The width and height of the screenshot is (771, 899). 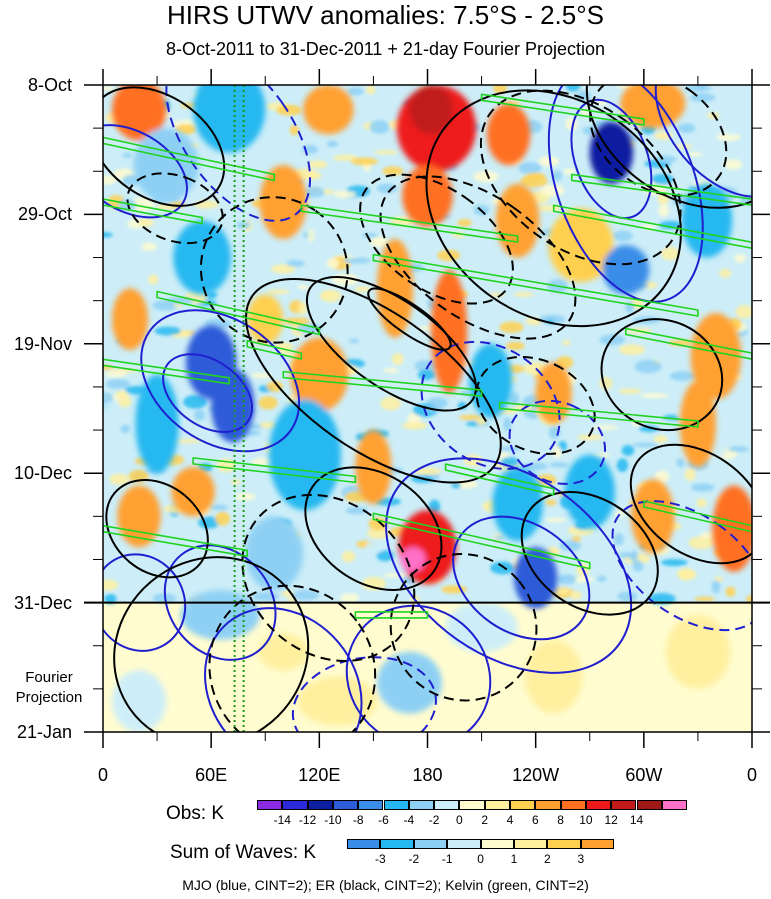 What do you see at coordinates (447, 859) in the screenshot?
I see `colorbar-label: -1` at bounding box center [447, 859].